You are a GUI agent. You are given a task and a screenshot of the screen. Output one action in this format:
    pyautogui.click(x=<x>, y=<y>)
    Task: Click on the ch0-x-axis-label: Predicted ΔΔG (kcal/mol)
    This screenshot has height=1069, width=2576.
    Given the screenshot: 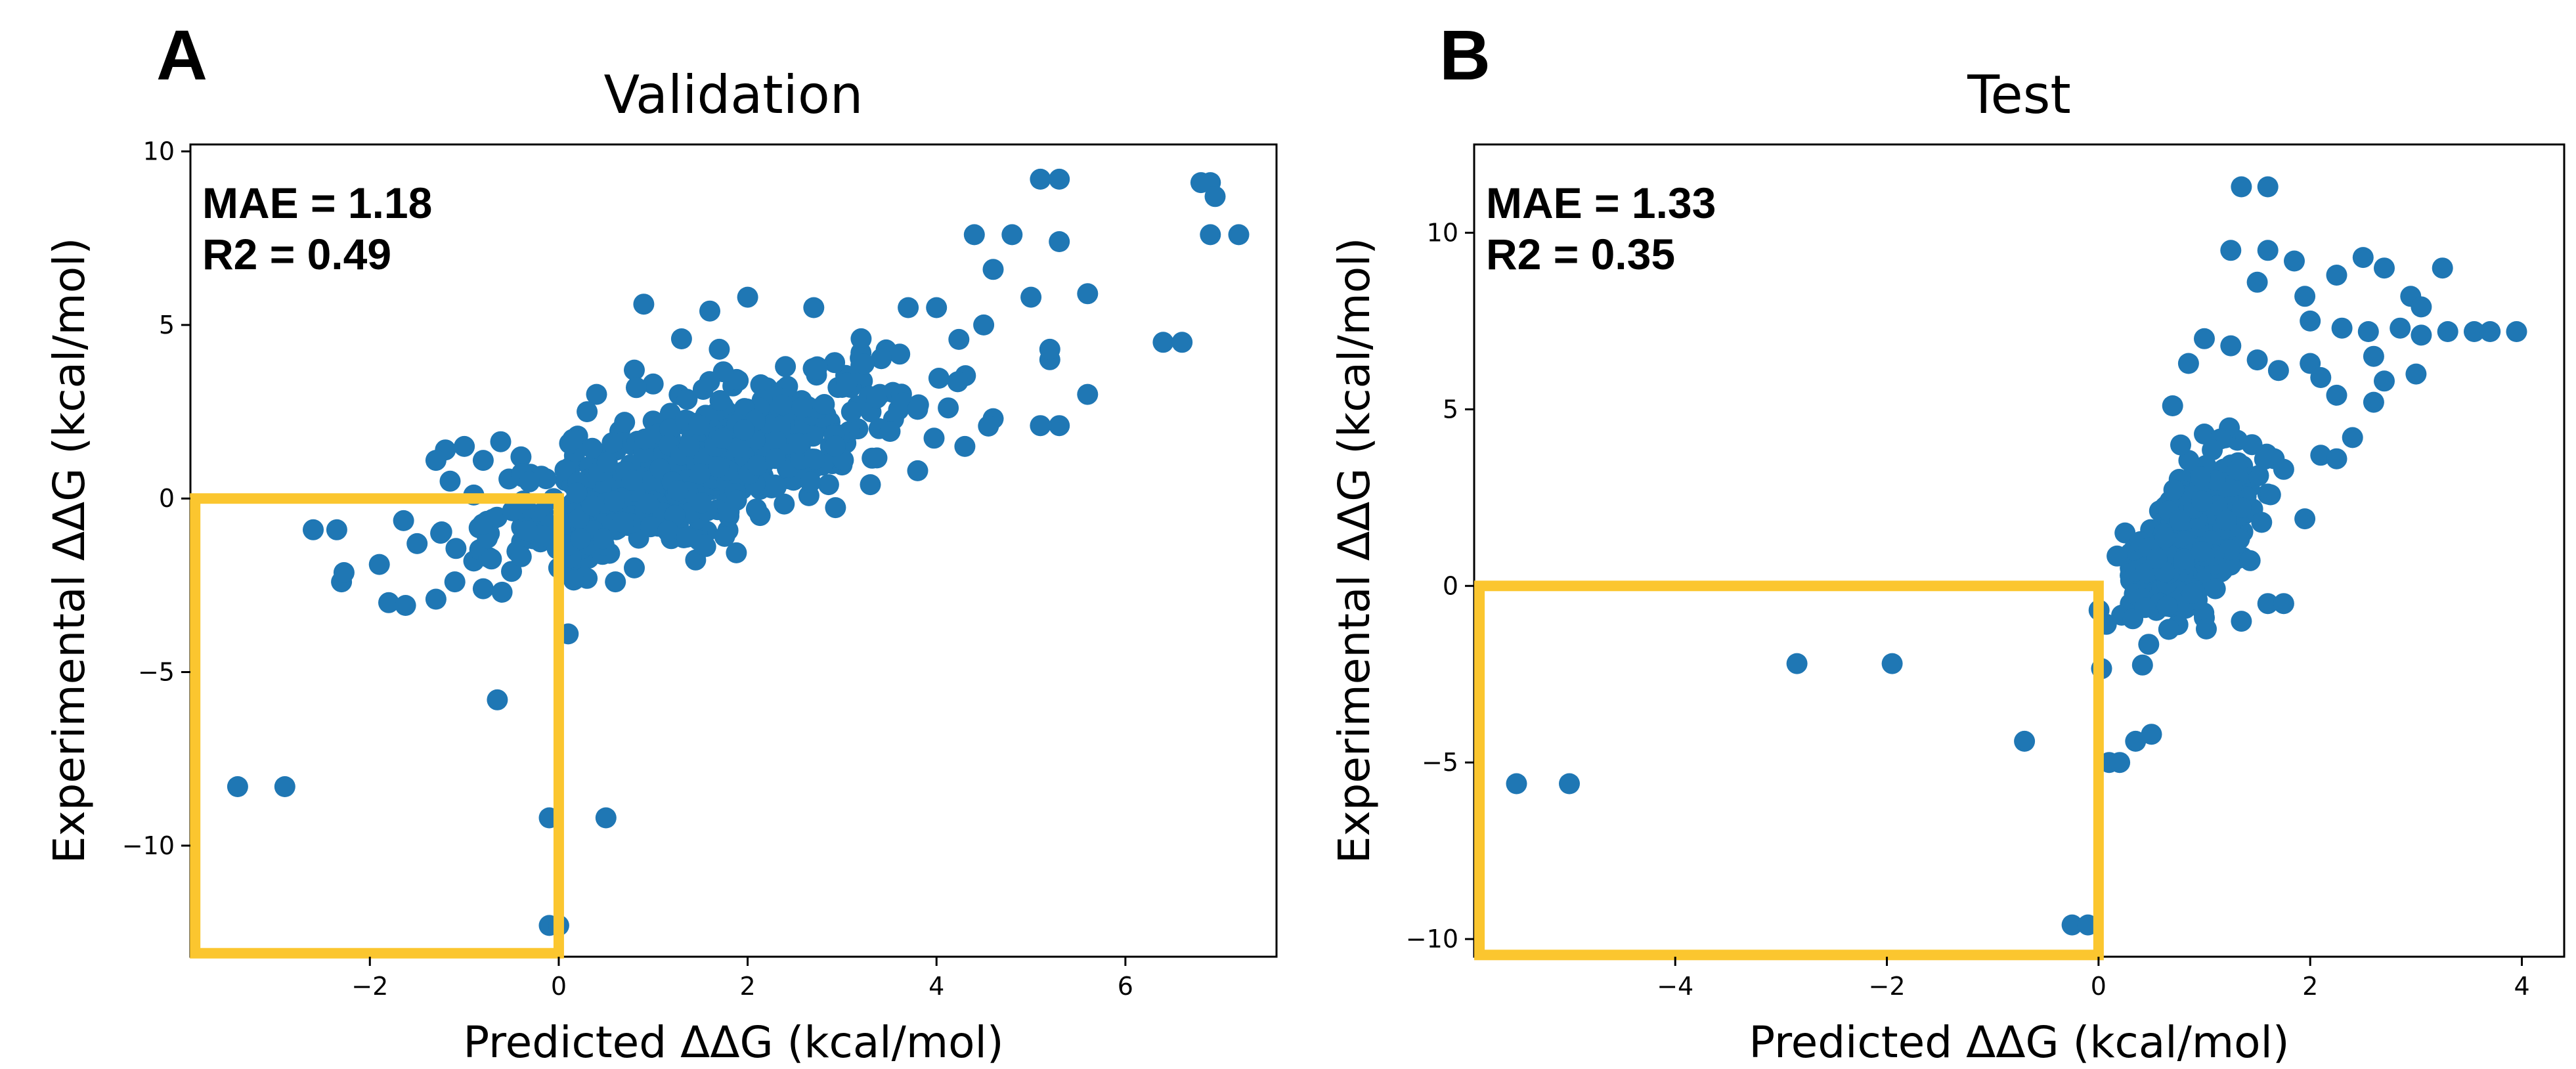 What is the action you would take?
    pyautogui.click(x=733, y=1042)
    